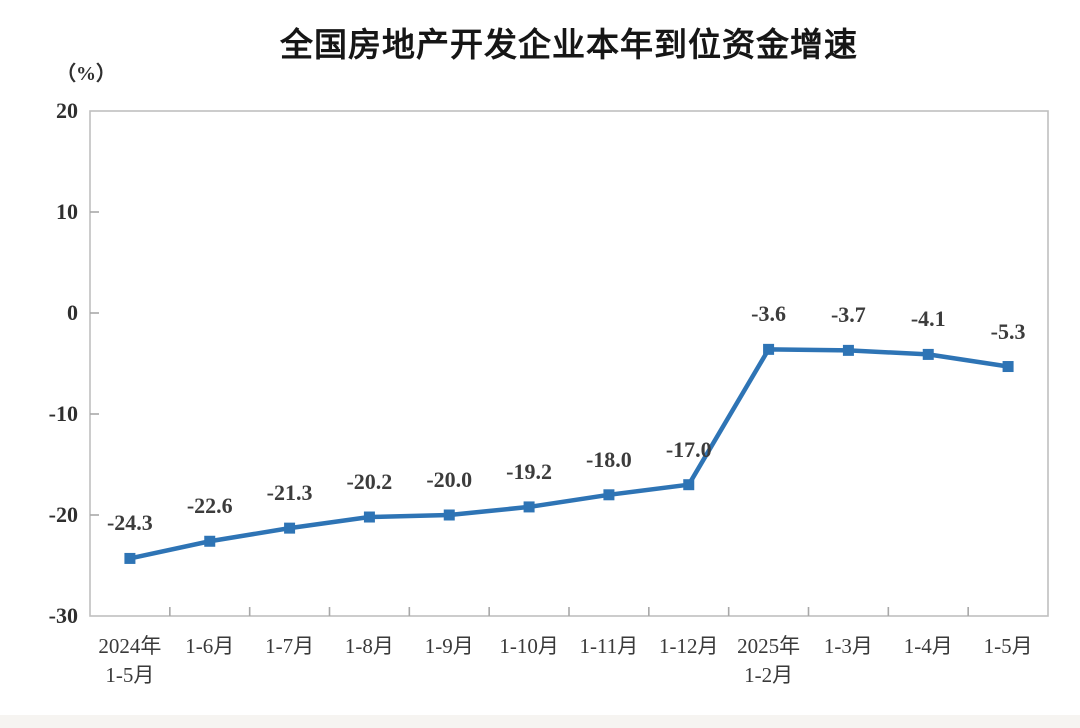 The height and width of the screenshot is (728, 1080). I want to click on x-axis-category-label: 1-3月, so click(848, 646).